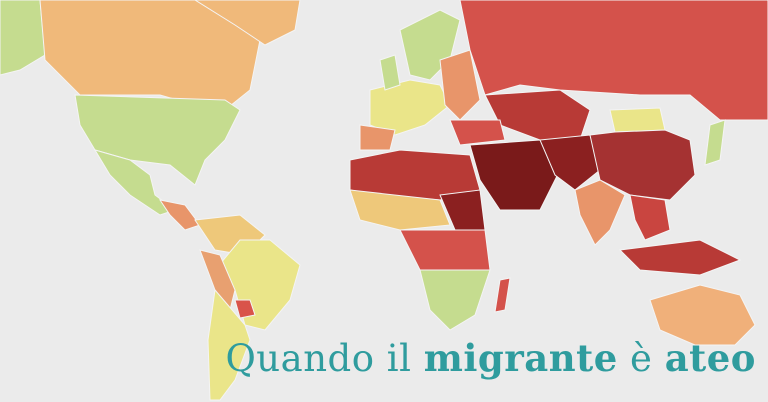 The image size is (768, 402). I want to click on andes, so click(217, 280).